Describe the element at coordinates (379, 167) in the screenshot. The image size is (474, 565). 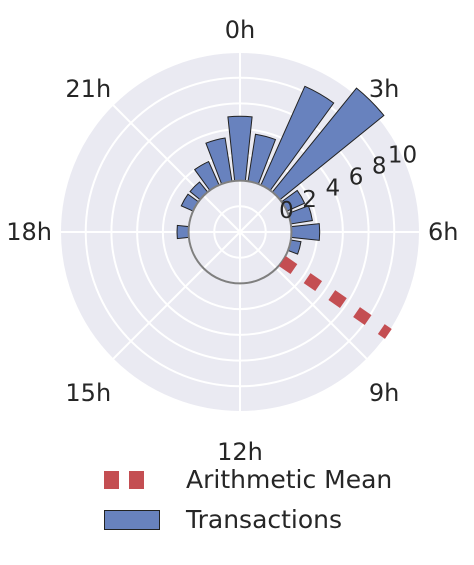
I see `r-tick-label: 8` at that location.